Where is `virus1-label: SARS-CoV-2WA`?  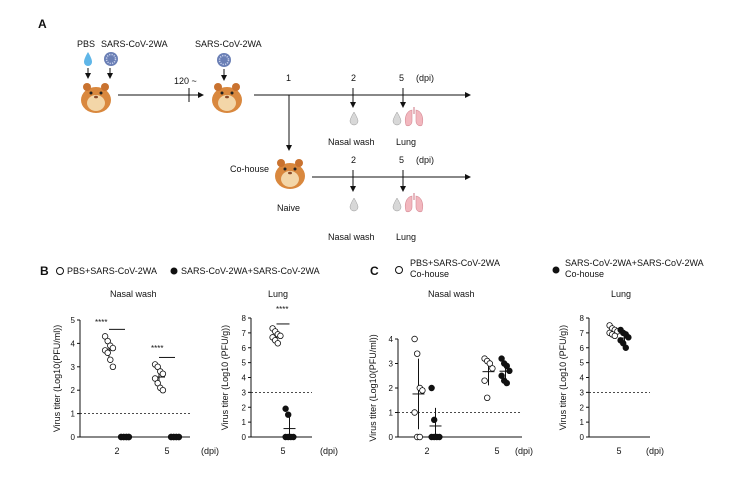 virus1-label: SARS-CoV-2WA is located at coordinates (134, 44).